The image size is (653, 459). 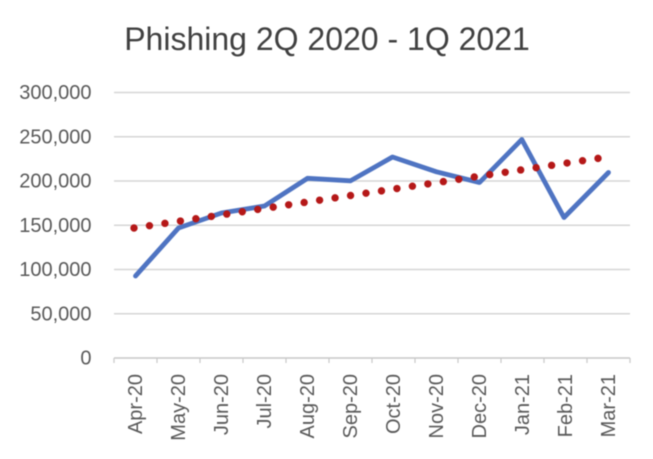 What do you see at coordinates (523, 404) in the screenshot?
I see `svg-text: Jan-21` at bounding box center [523, 404].